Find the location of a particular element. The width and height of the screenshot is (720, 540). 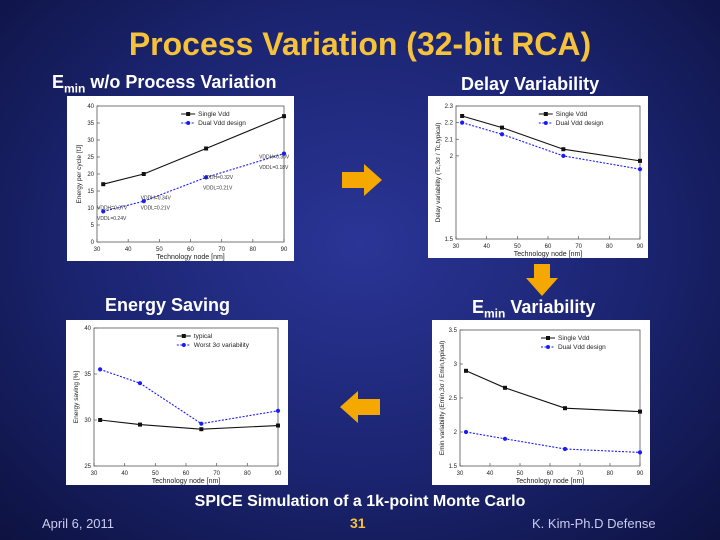

y-tick-label: 40 is located at coordinates (87, 329).